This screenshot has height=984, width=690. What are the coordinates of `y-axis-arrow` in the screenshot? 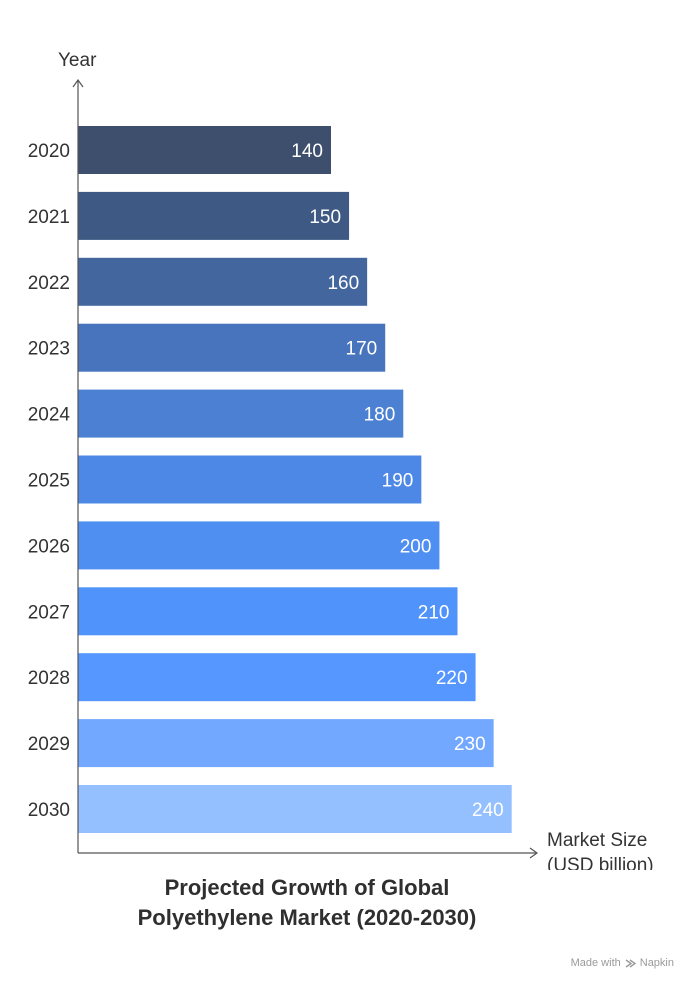 It's located at (78, 83).